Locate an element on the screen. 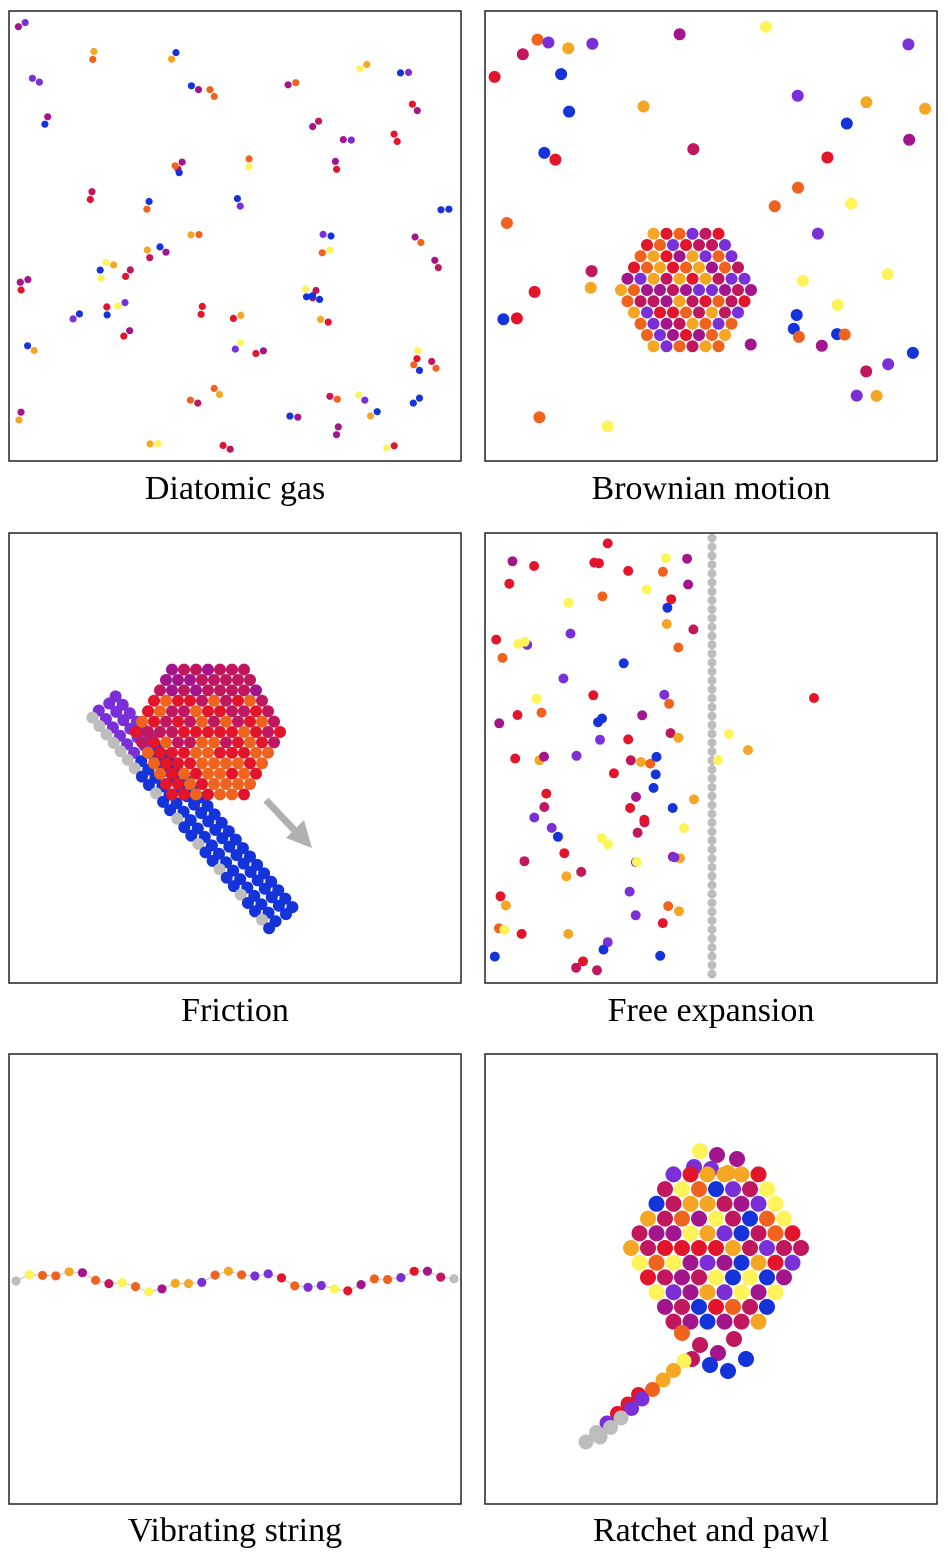 This screenshot has width=948, height=1566. panel-diatomic-gas is located at coordinates (235, 236).